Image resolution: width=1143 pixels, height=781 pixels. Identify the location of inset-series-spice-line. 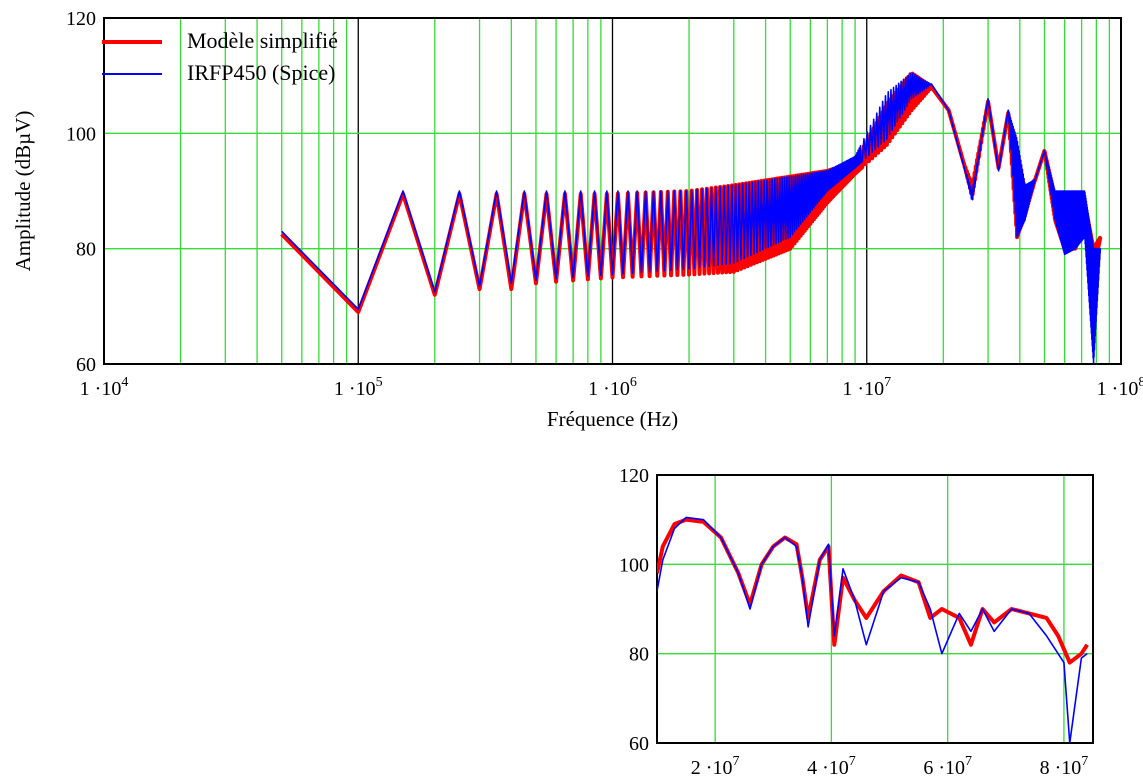
(872, 629).